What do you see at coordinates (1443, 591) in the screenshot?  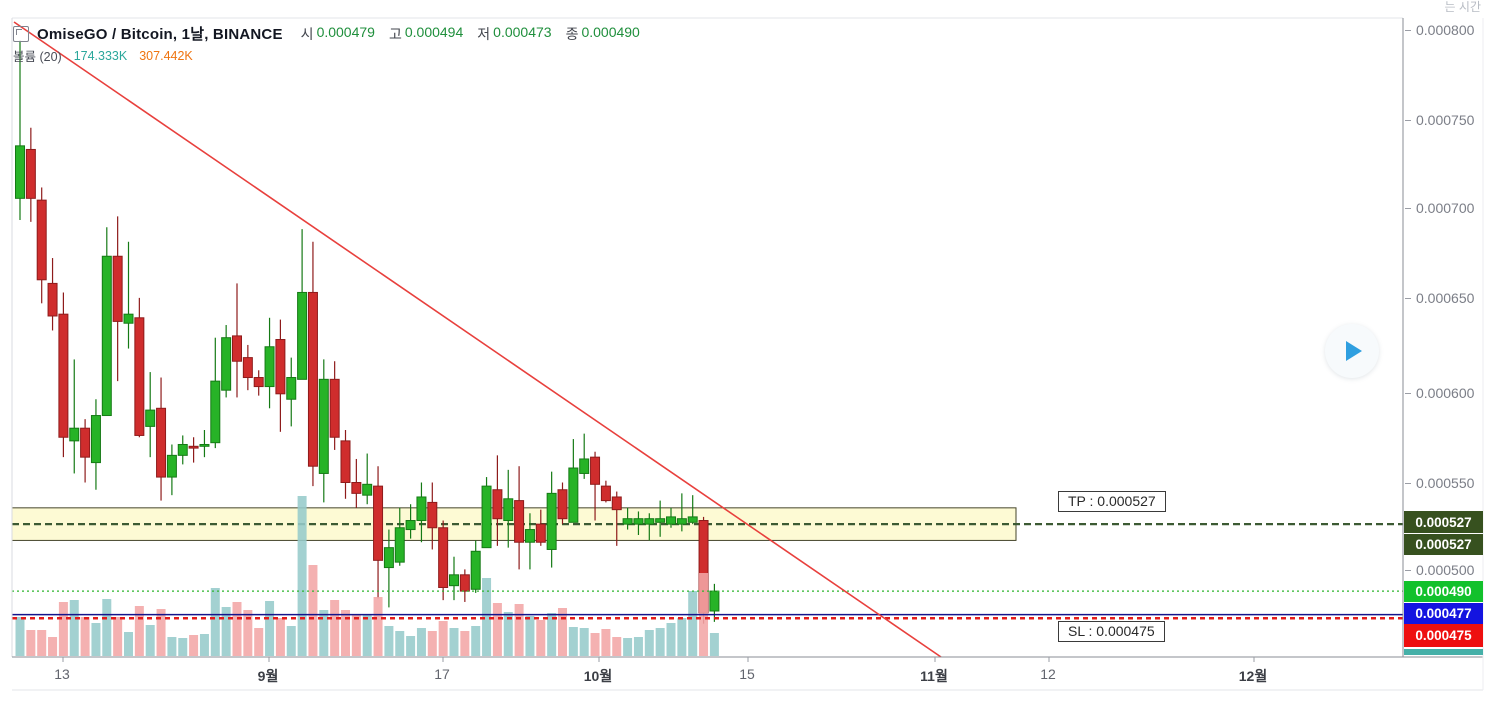 I see `price-badge: 0.000490` at bounding box center [1443, 591].